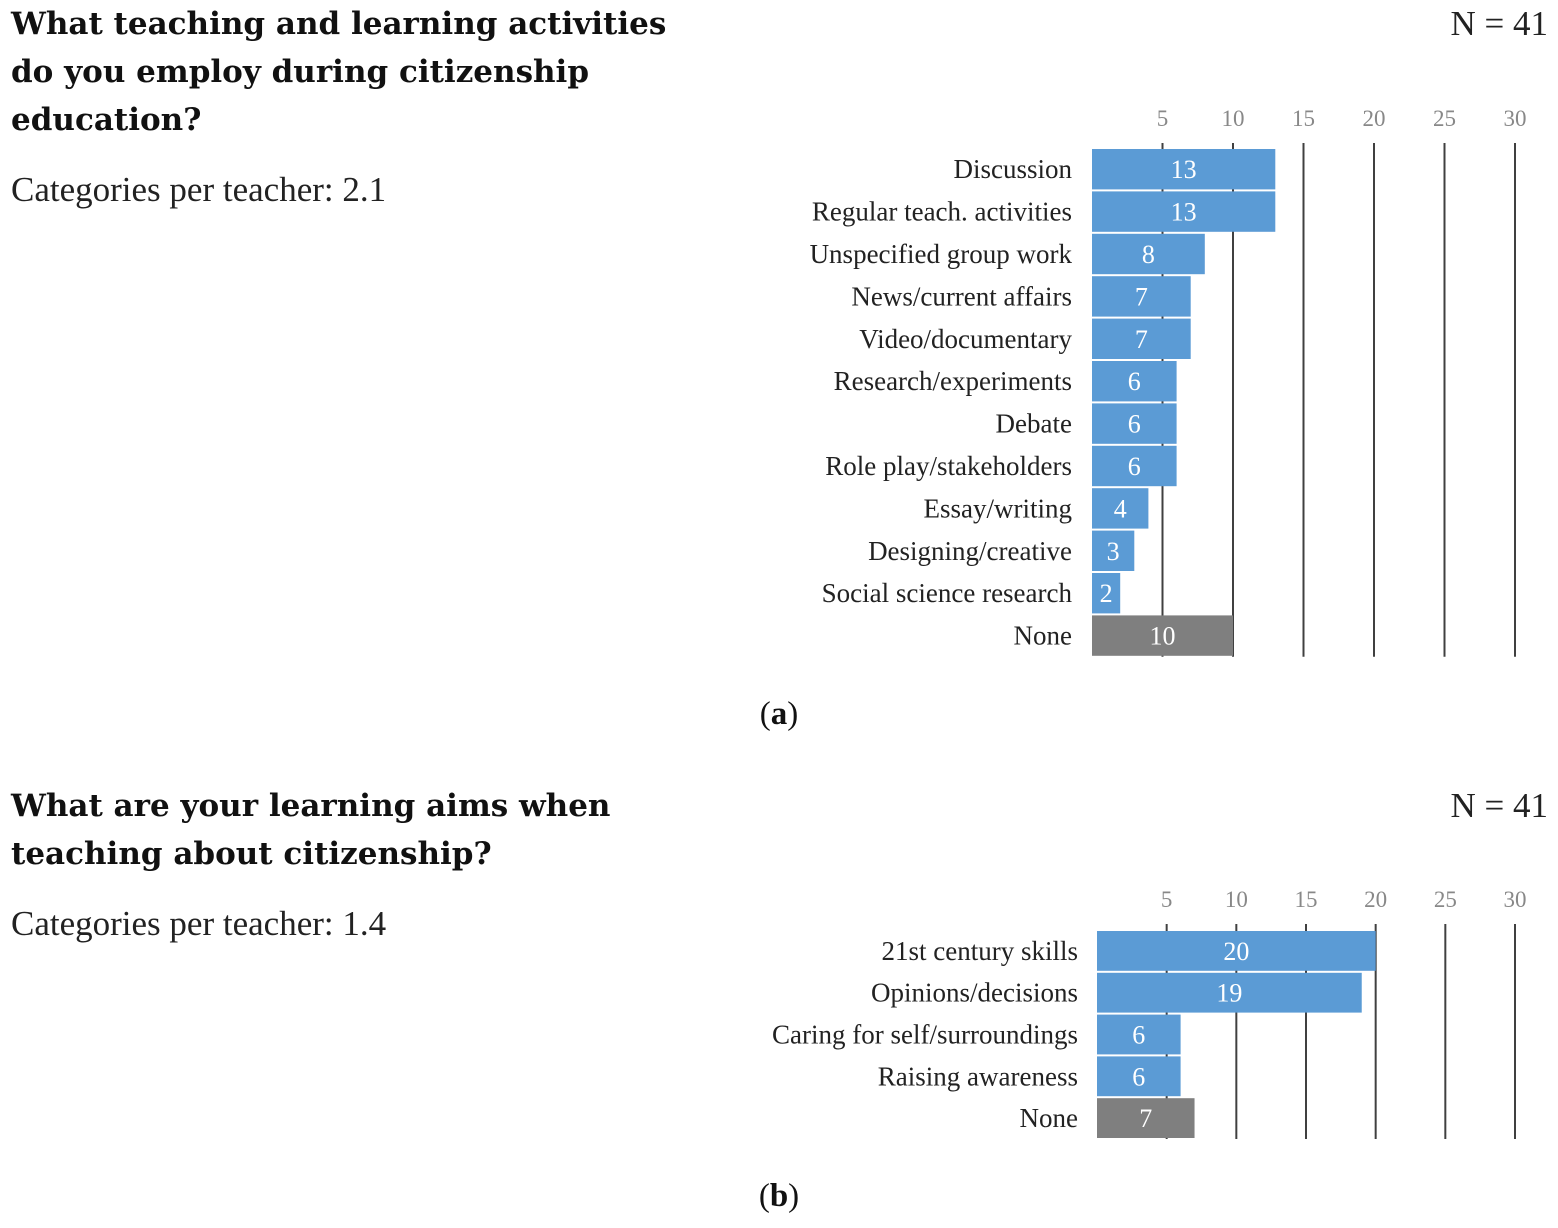  Describe the element at coordinates (941, 254) in the screenshot. I see `activities-category-label-unspecified-group-work: Unspecified group work` at that location.